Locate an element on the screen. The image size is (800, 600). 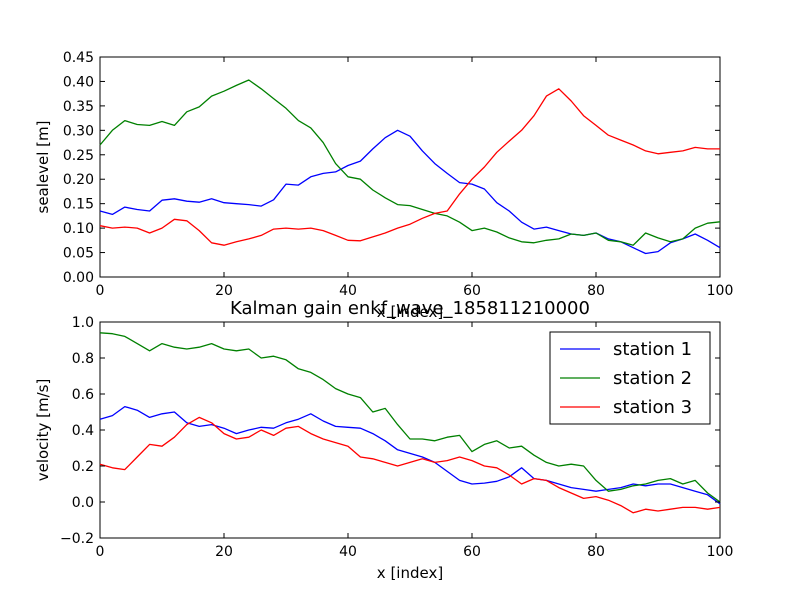
y-axis-label: velocity [m/s] is located at coordinates (43, 430).